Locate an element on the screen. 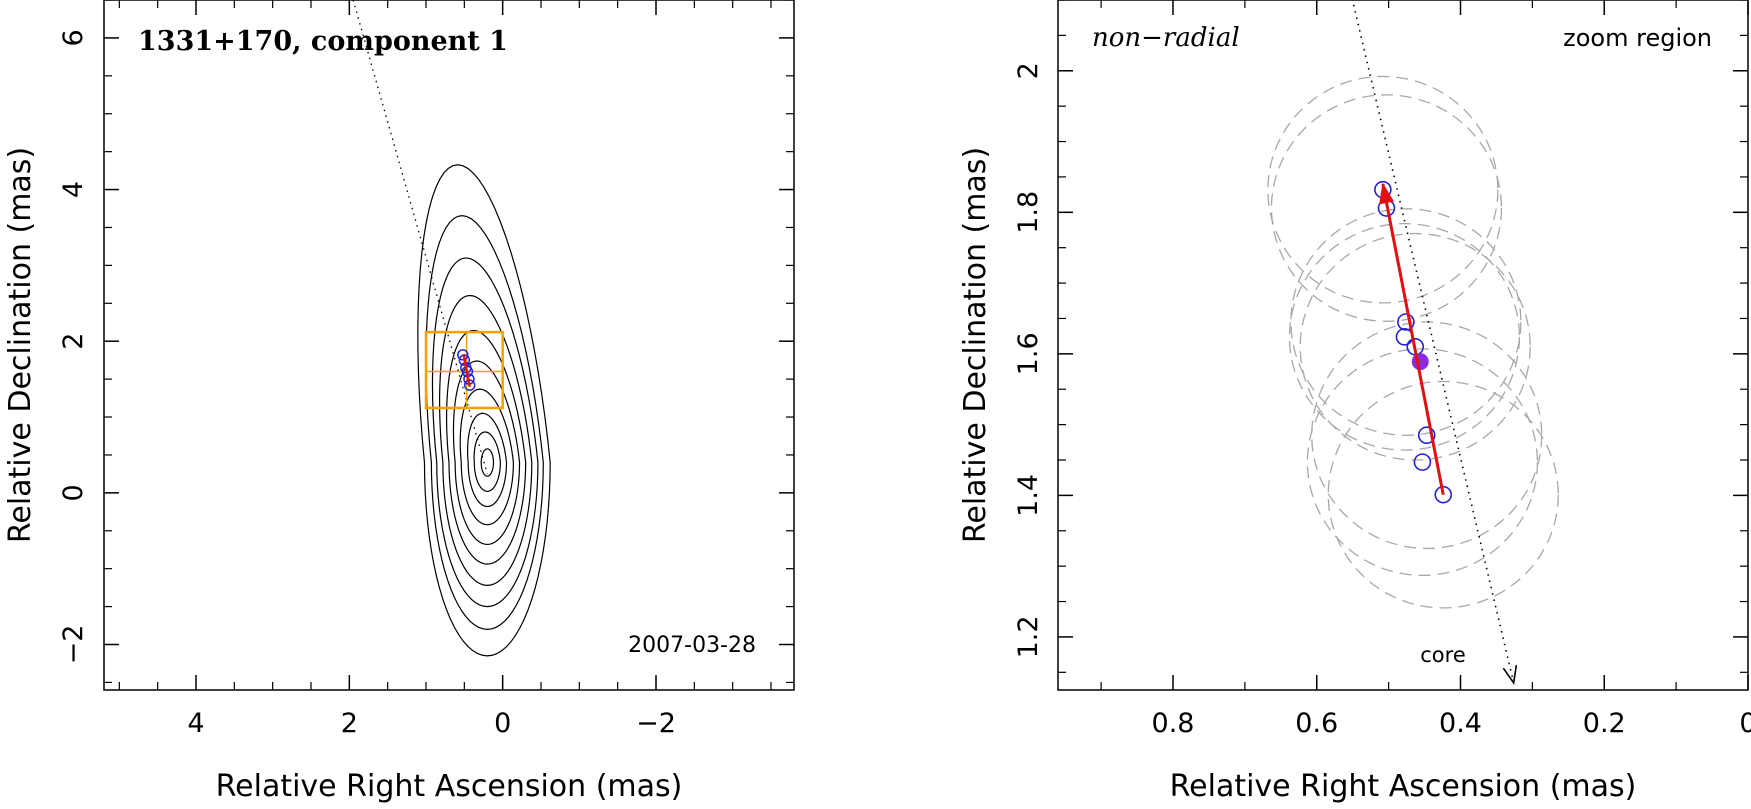 The image size is (1751, 809). right-x-tick-label: 0.6 is located at coordinates (1316, 723).